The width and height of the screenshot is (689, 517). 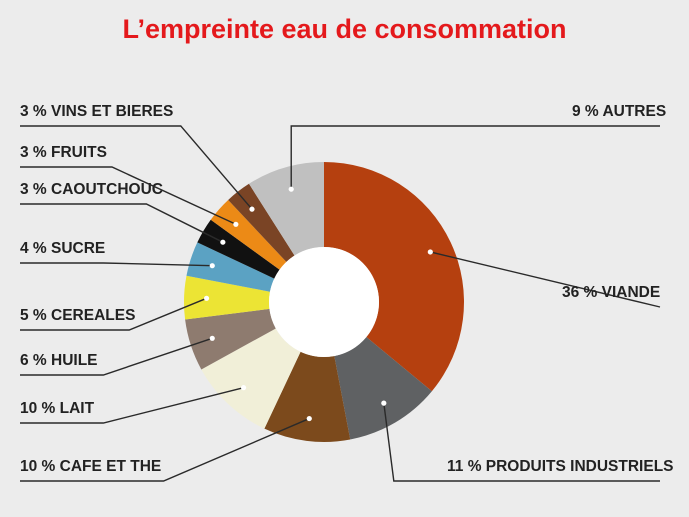 I want to click on slice-cereales, so click(x=227, y=297).